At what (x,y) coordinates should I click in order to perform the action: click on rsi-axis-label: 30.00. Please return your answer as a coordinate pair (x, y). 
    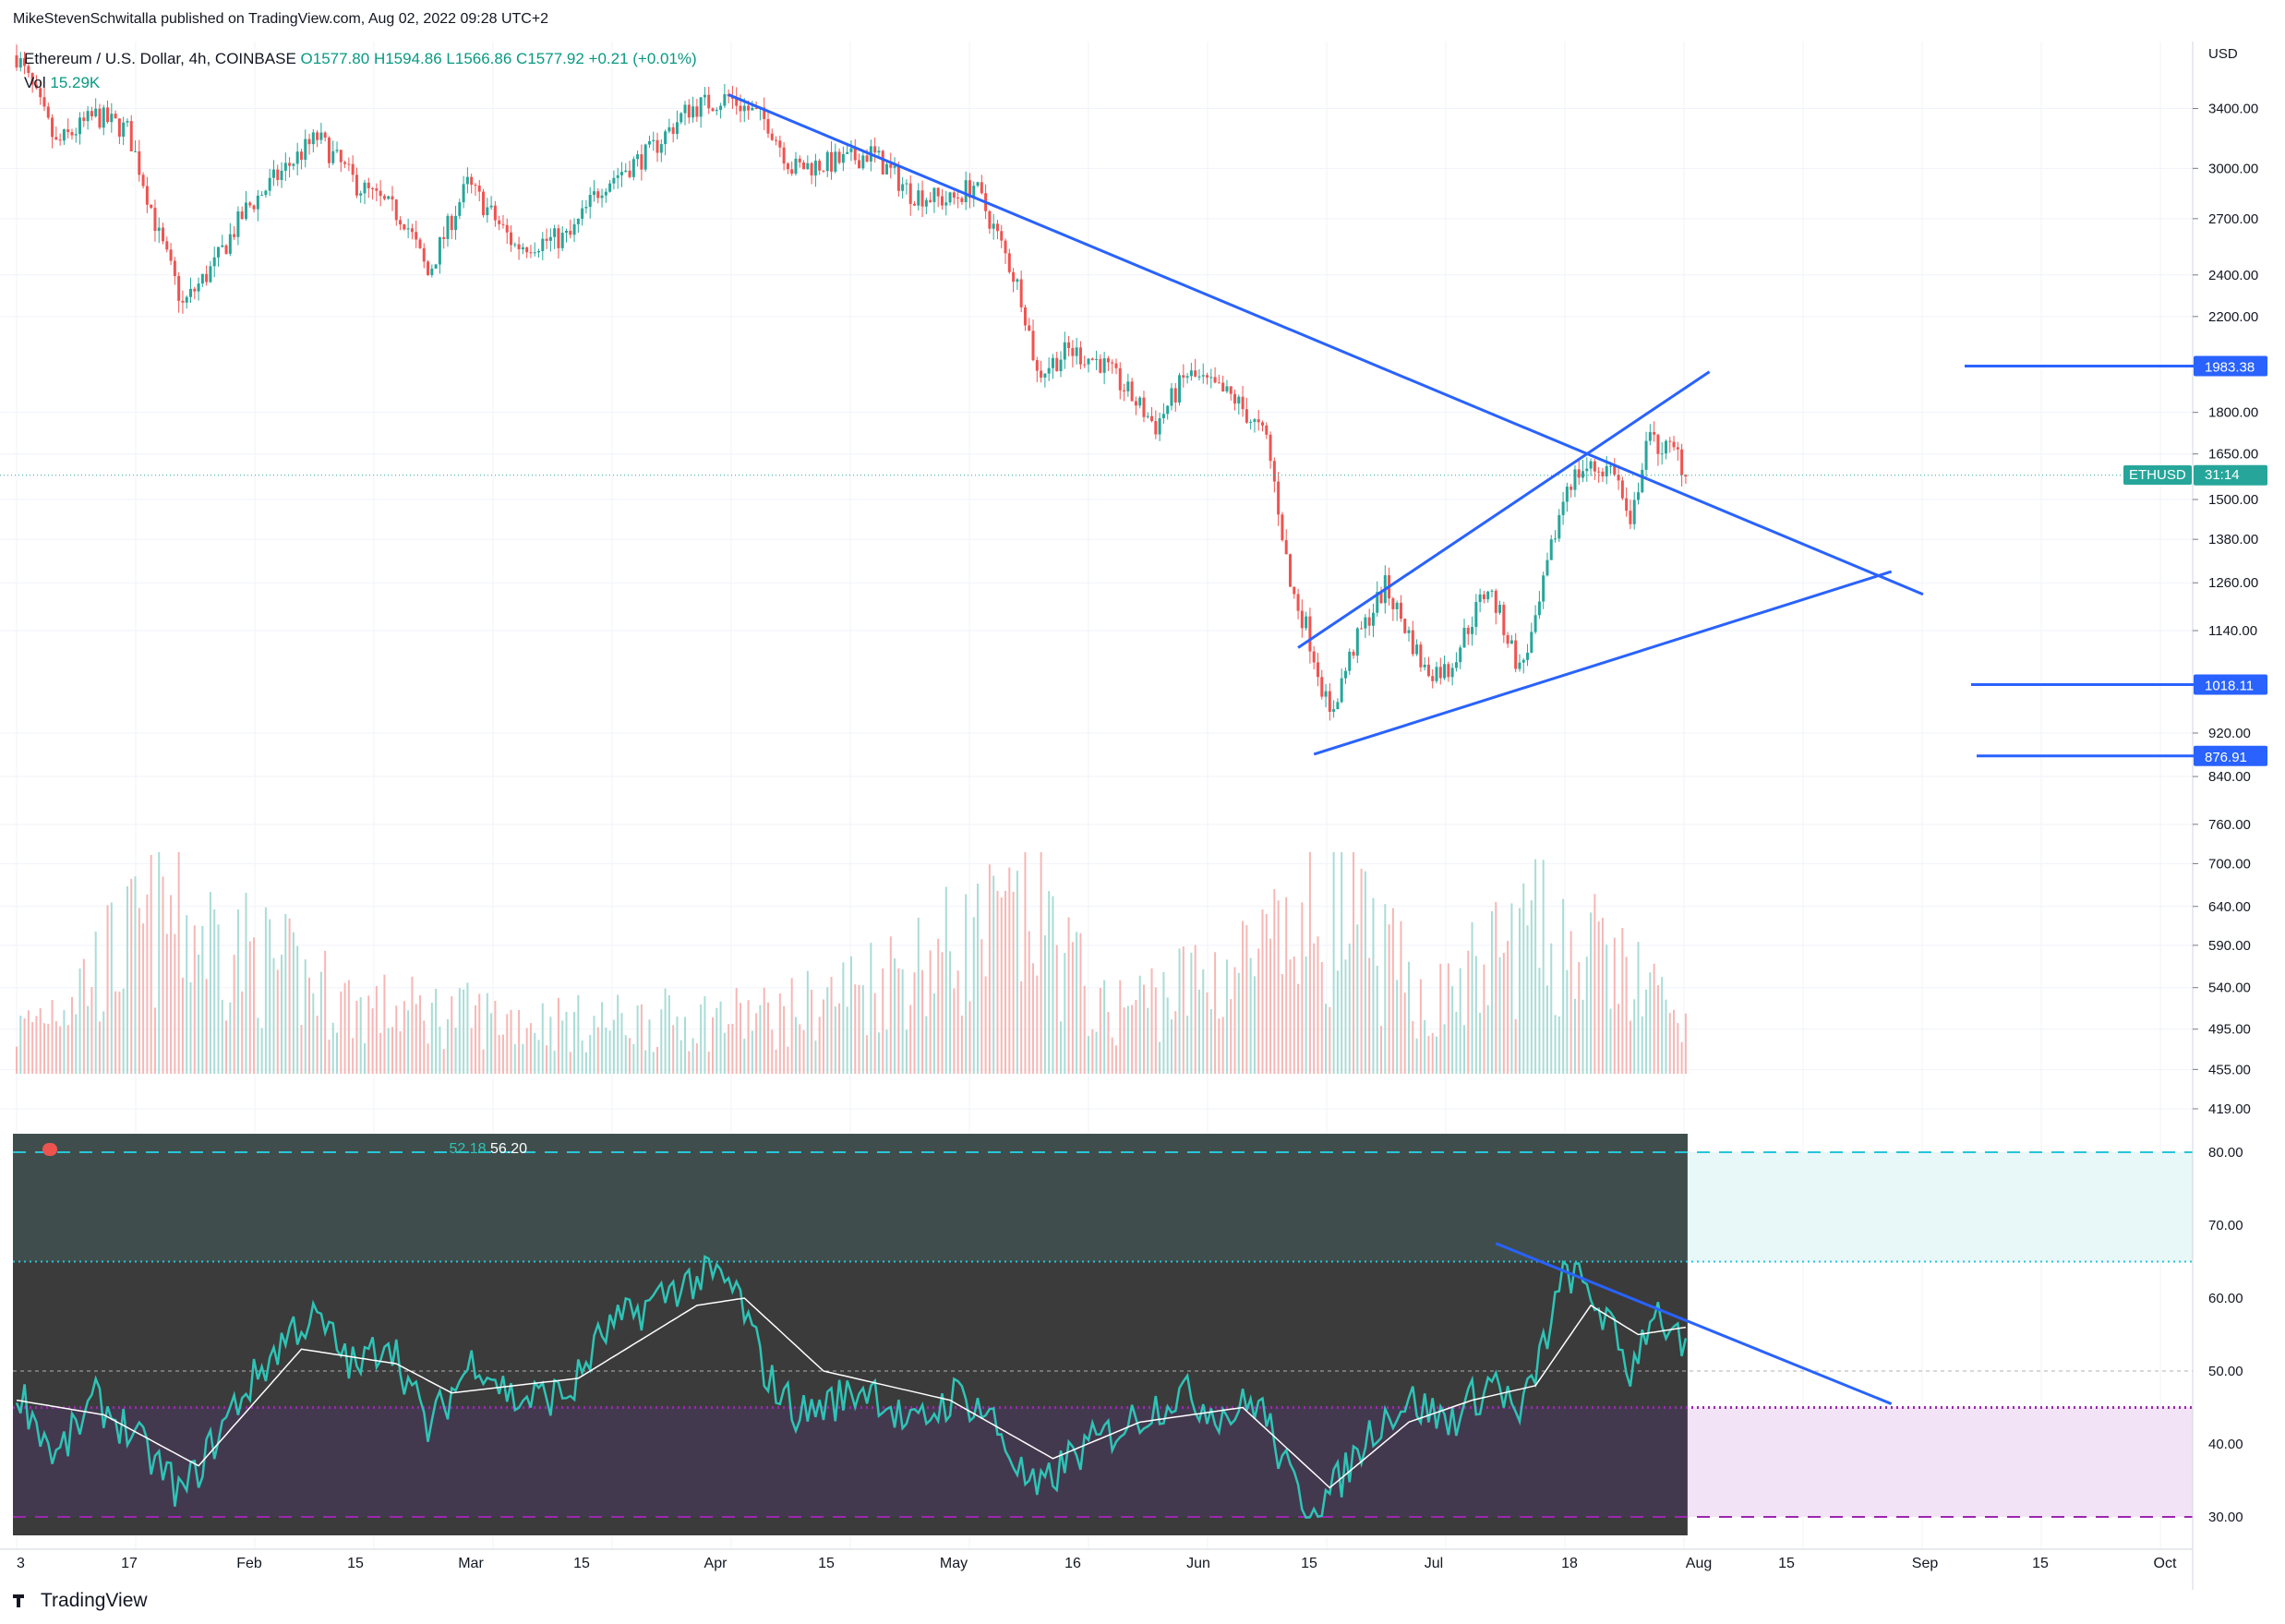
    Looking at the image, I should click on (2225, 1517).